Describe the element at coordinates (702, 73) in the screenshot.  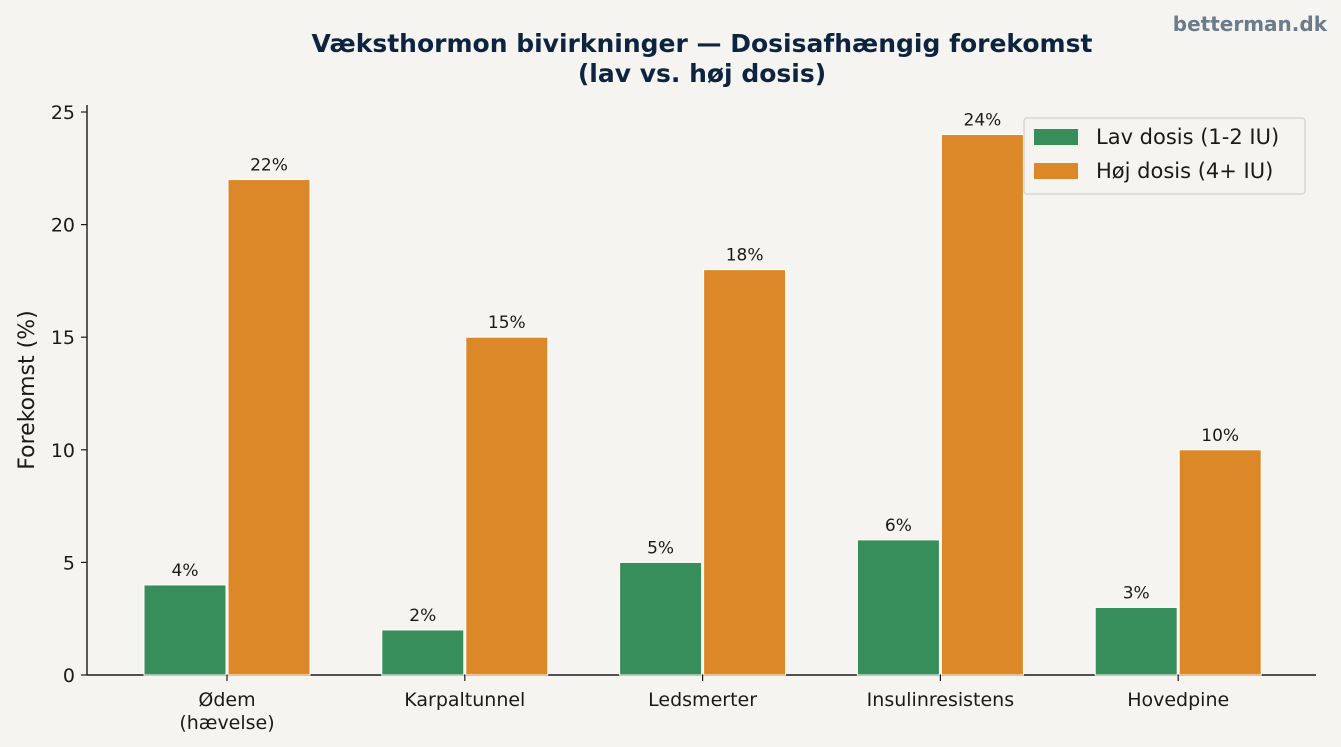
I see `chart-title-line: (lav vs. høj dosis)` at that location.